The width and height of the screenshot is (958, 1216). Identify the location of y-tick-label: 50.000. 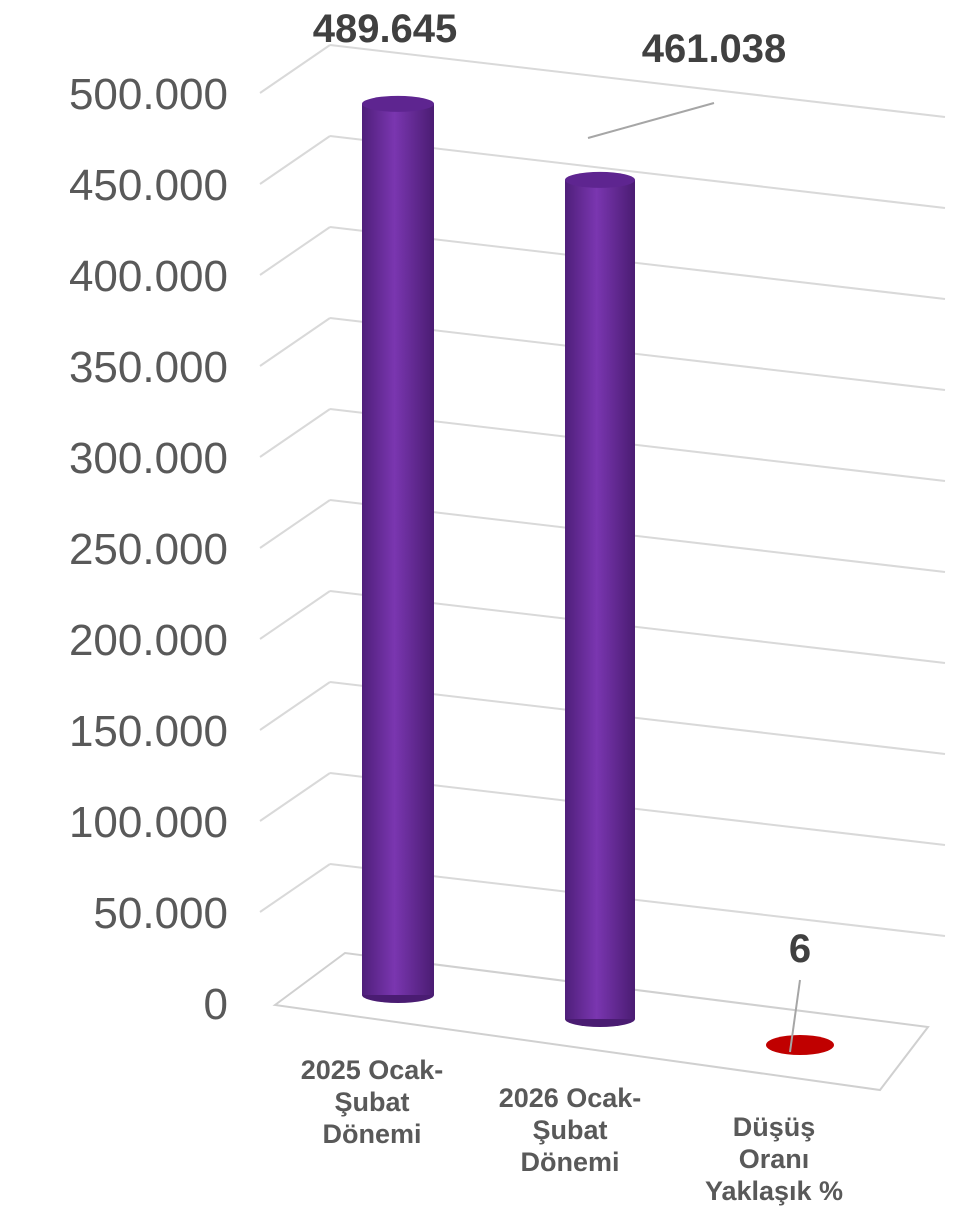
(160, 913).